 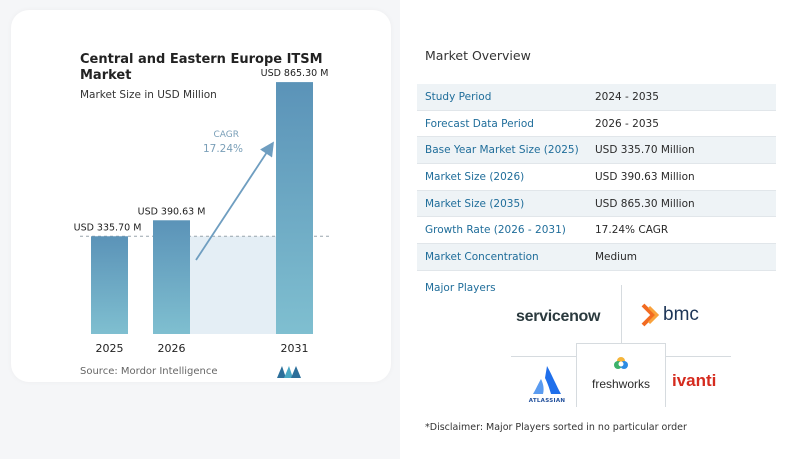 I want to click on freshworks-logo-text: freshworks, so click(x=620, y=384).